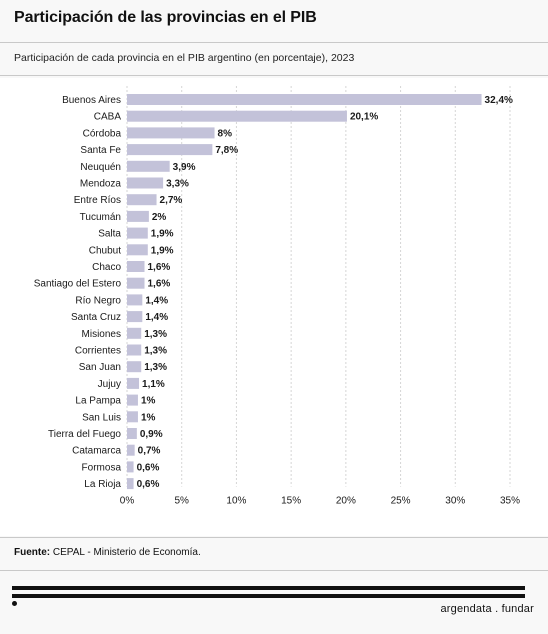 This screenshot has height=634, width=548. What do you see at coordinates (96, 317) in the screenshot?
I see `category-label: Santa Cruz` at bounding box center [96, 317].